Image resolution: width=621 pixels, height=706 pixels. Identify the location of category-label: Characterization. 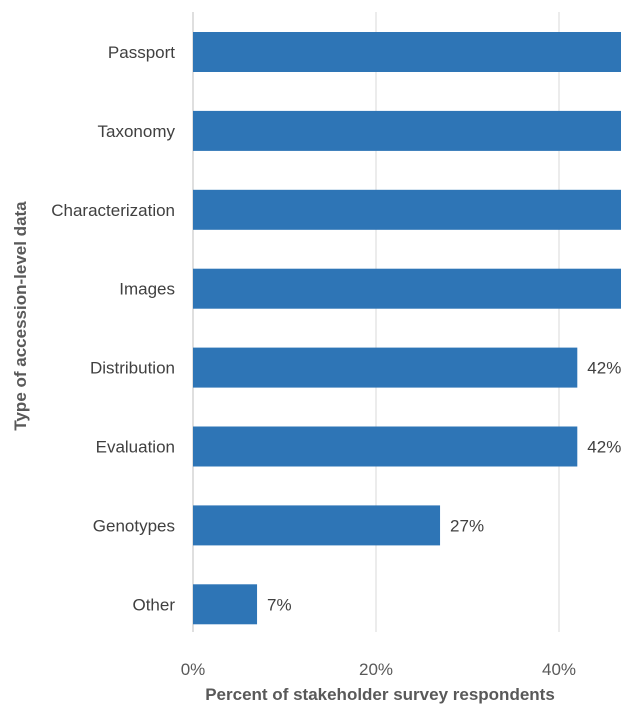
(113, 210).